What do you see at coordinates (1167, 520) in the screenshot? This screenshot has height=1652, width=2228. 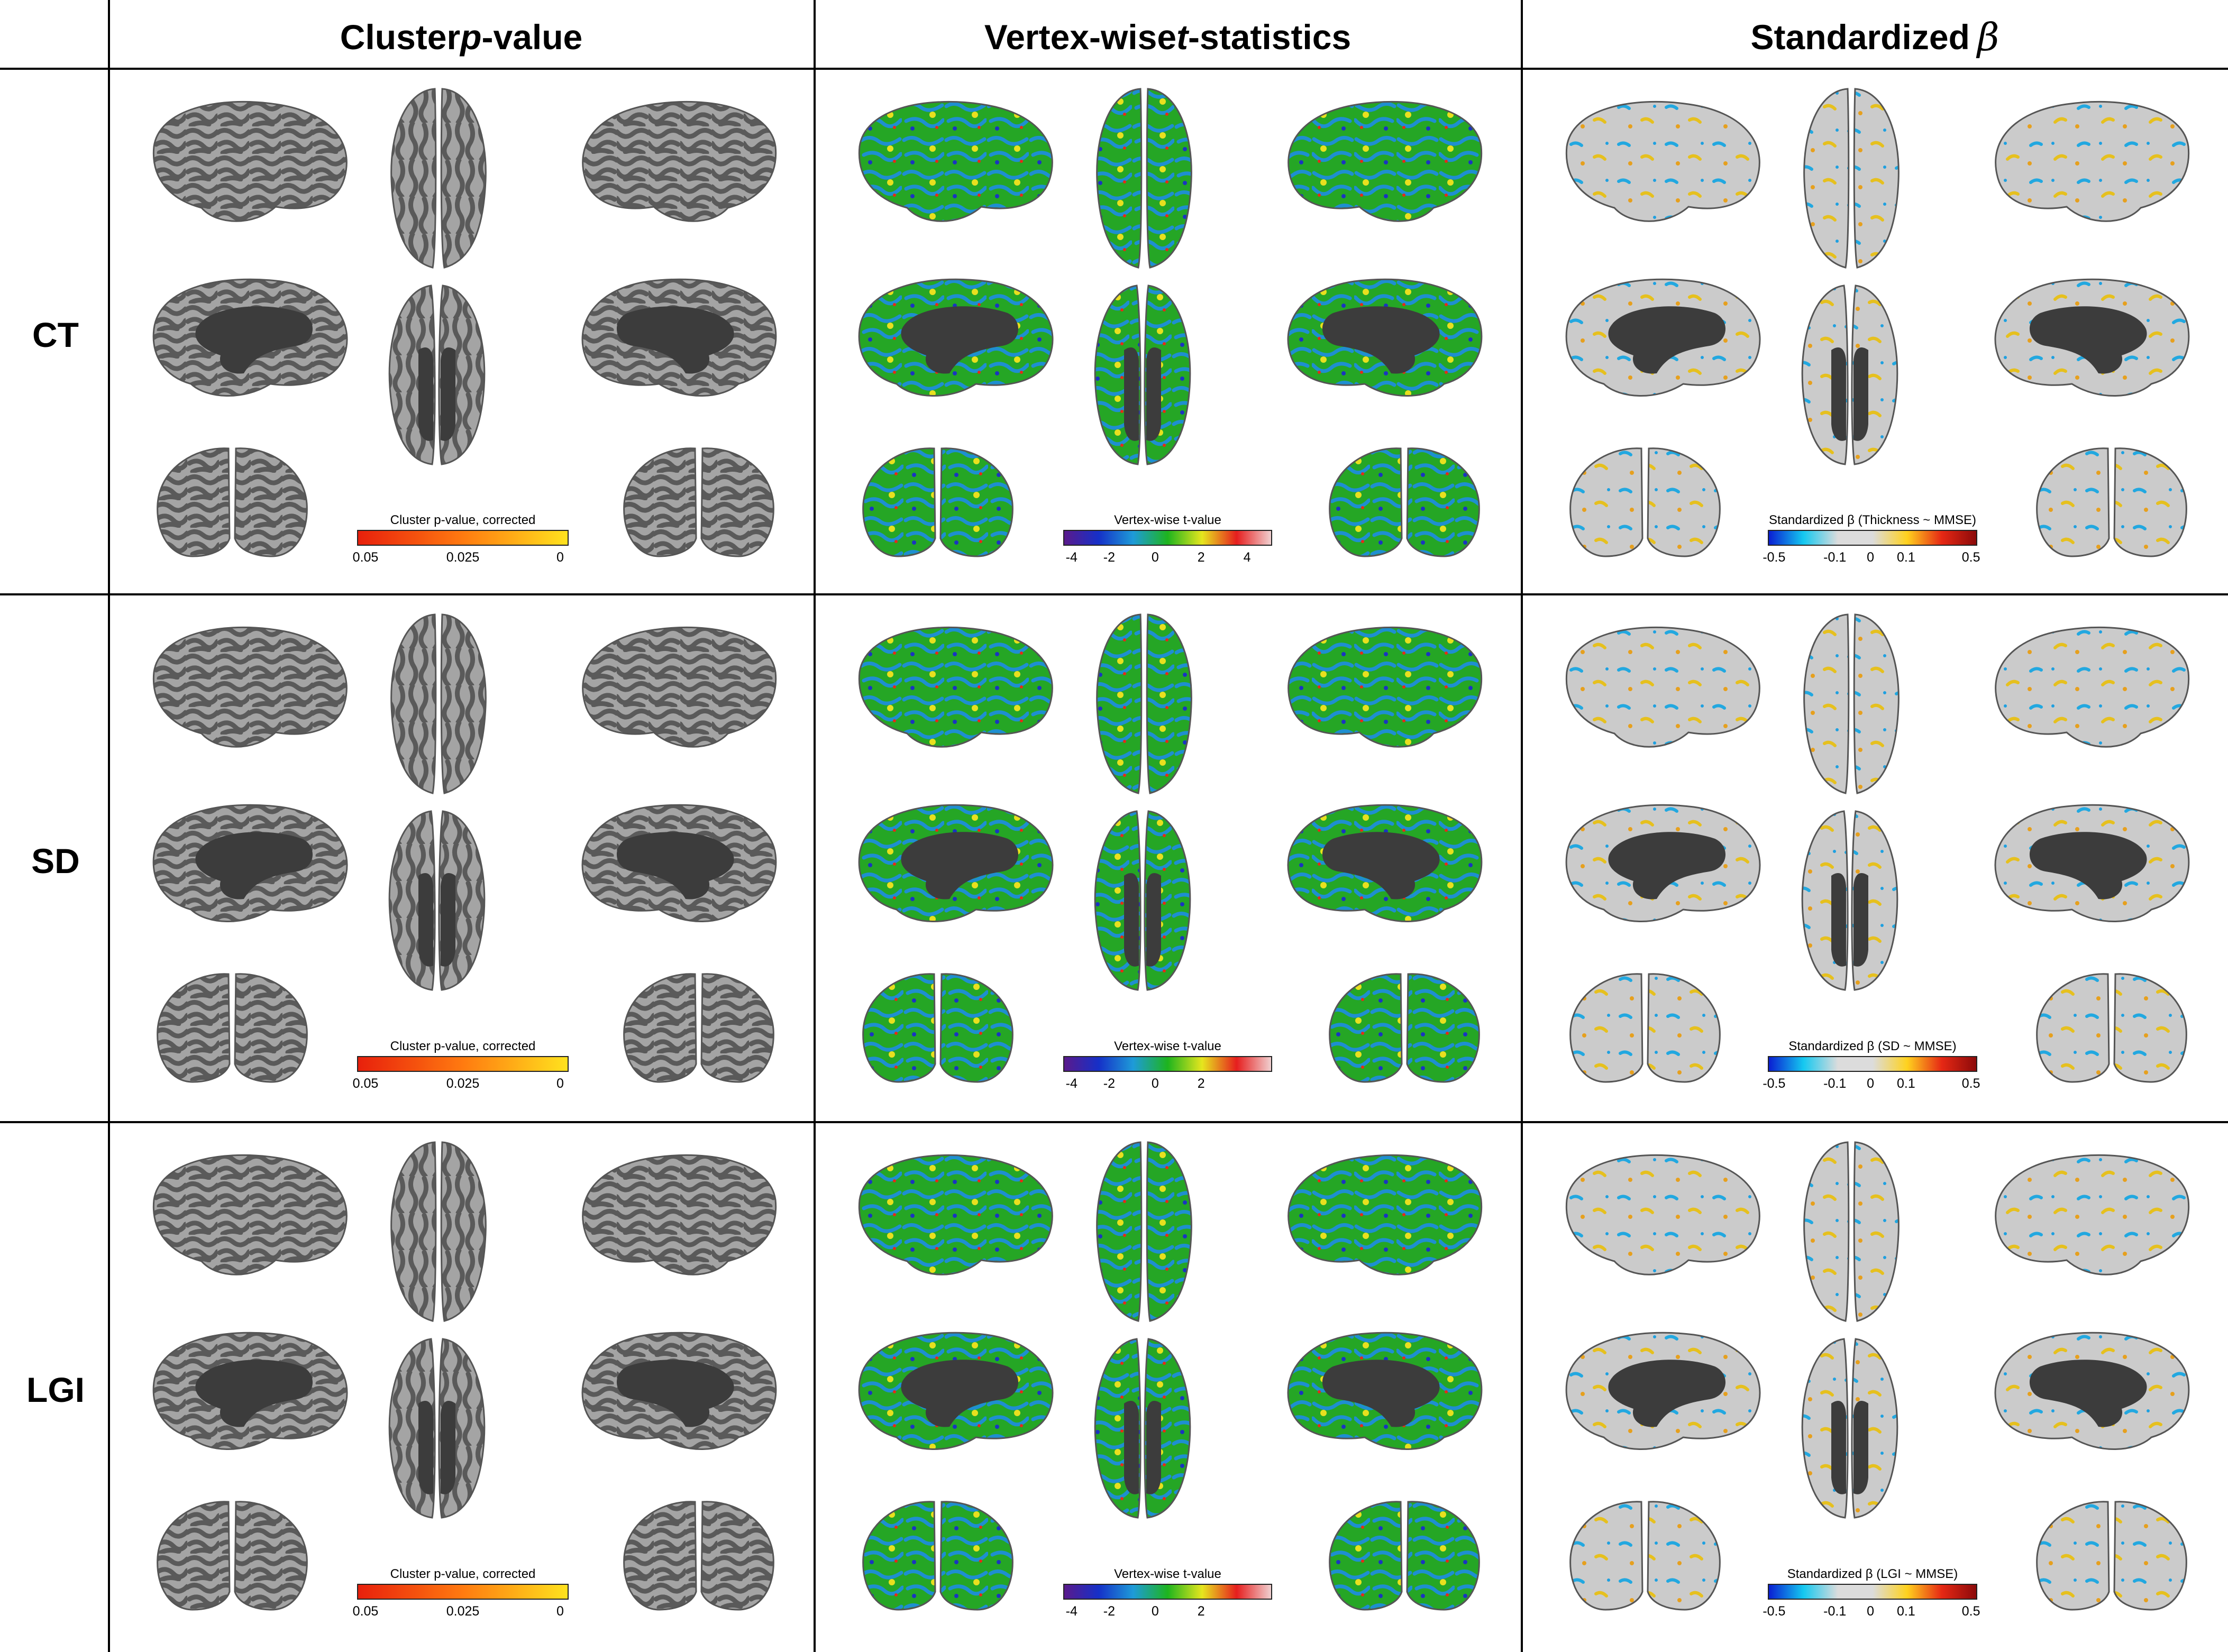 I see `colorbar-title: Vertex-wise t-value` at bounding box center [1167, 520].